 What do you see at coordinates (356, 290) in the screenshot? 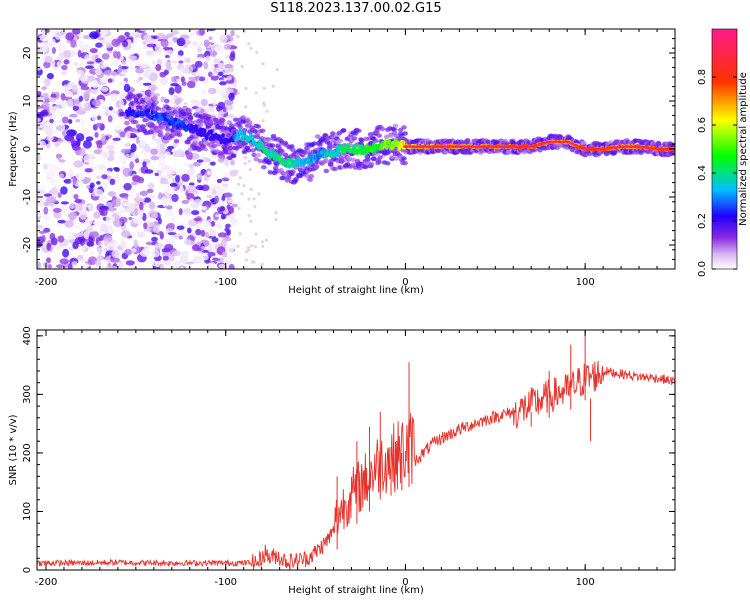
I see `spectrogram-xlabel: Height of straight line (km)` at bounding box center [356, 290].